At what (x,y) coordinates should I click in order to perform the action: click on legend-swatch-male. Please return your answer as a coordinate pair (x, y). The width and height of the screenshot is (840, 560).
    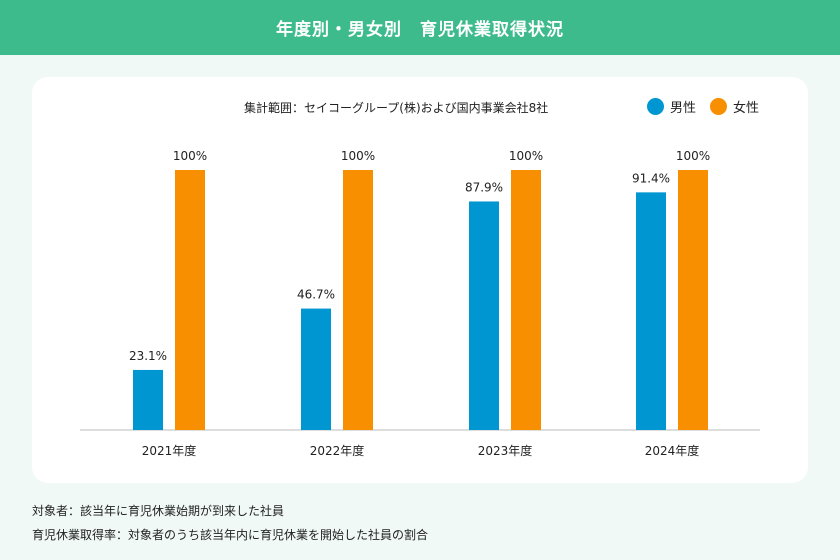
    Looking at the image, I should click on (655, 106).